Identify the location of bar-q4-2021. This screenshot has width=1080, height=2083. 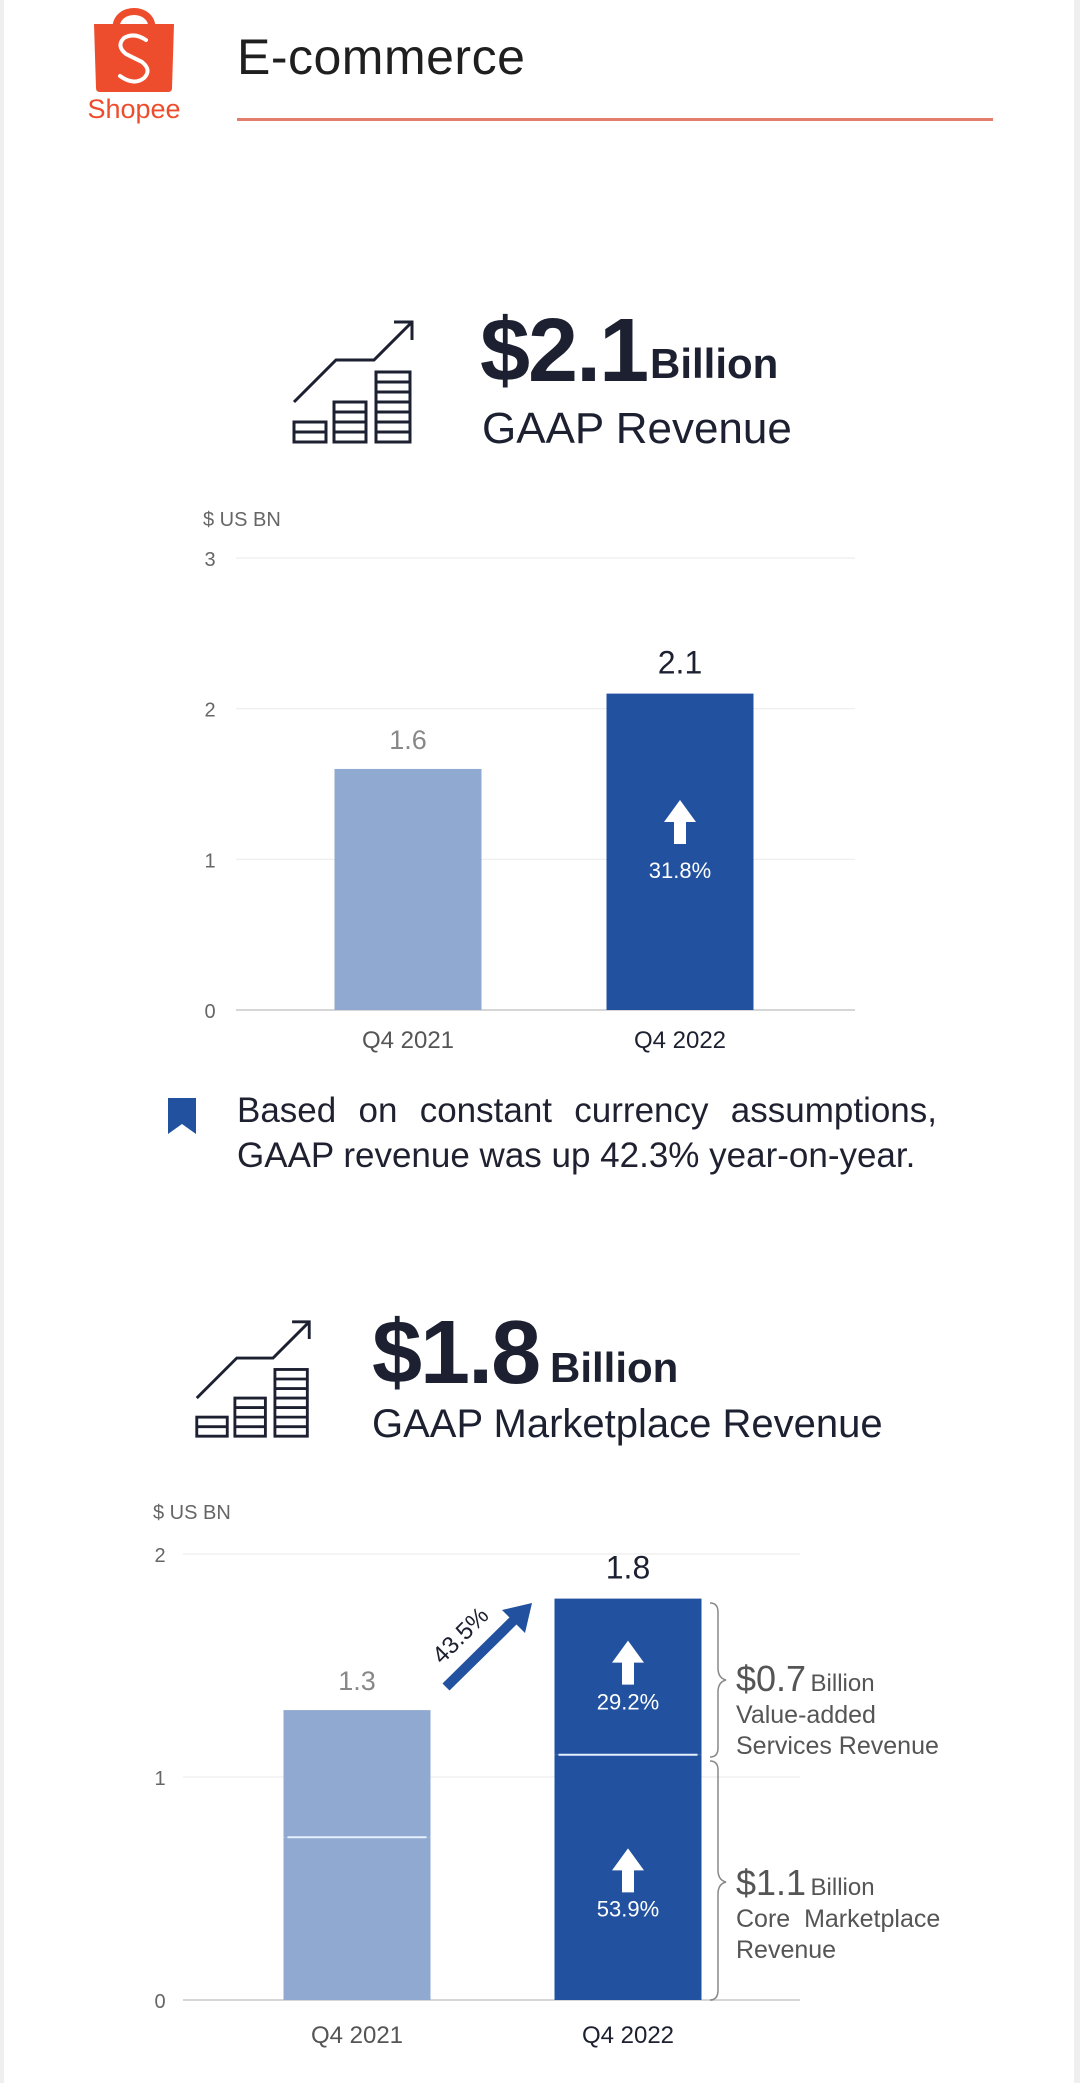
(408, 889).